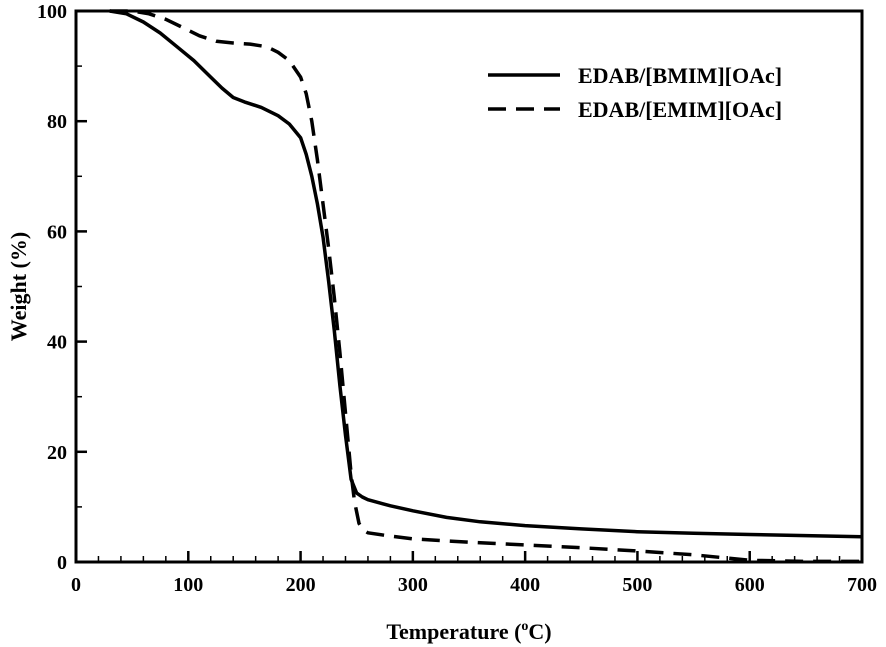 The width and height of the screenshot is (886, 647). What do you see at coordinates (862, 585) in the screenshot?
I see `x-tick-label: 700` at bounding box center [862, 585].